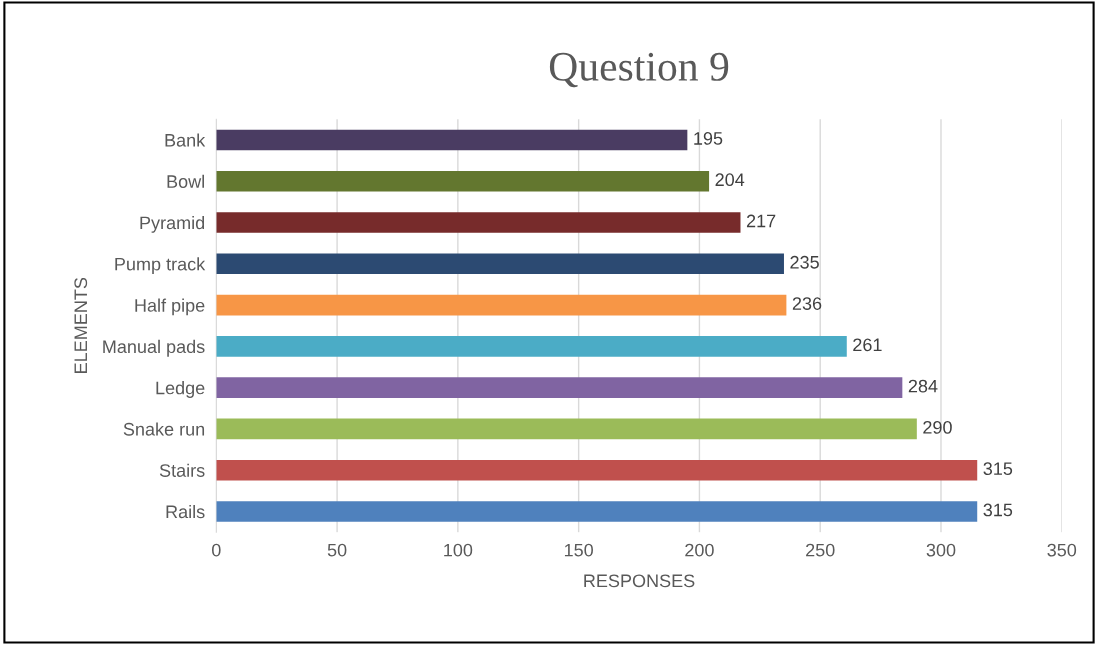  What do you see at coordinates (170, 307) in the screenshot?
I see `y-tick-label: Half pipe` at bounding box center [170, 307].